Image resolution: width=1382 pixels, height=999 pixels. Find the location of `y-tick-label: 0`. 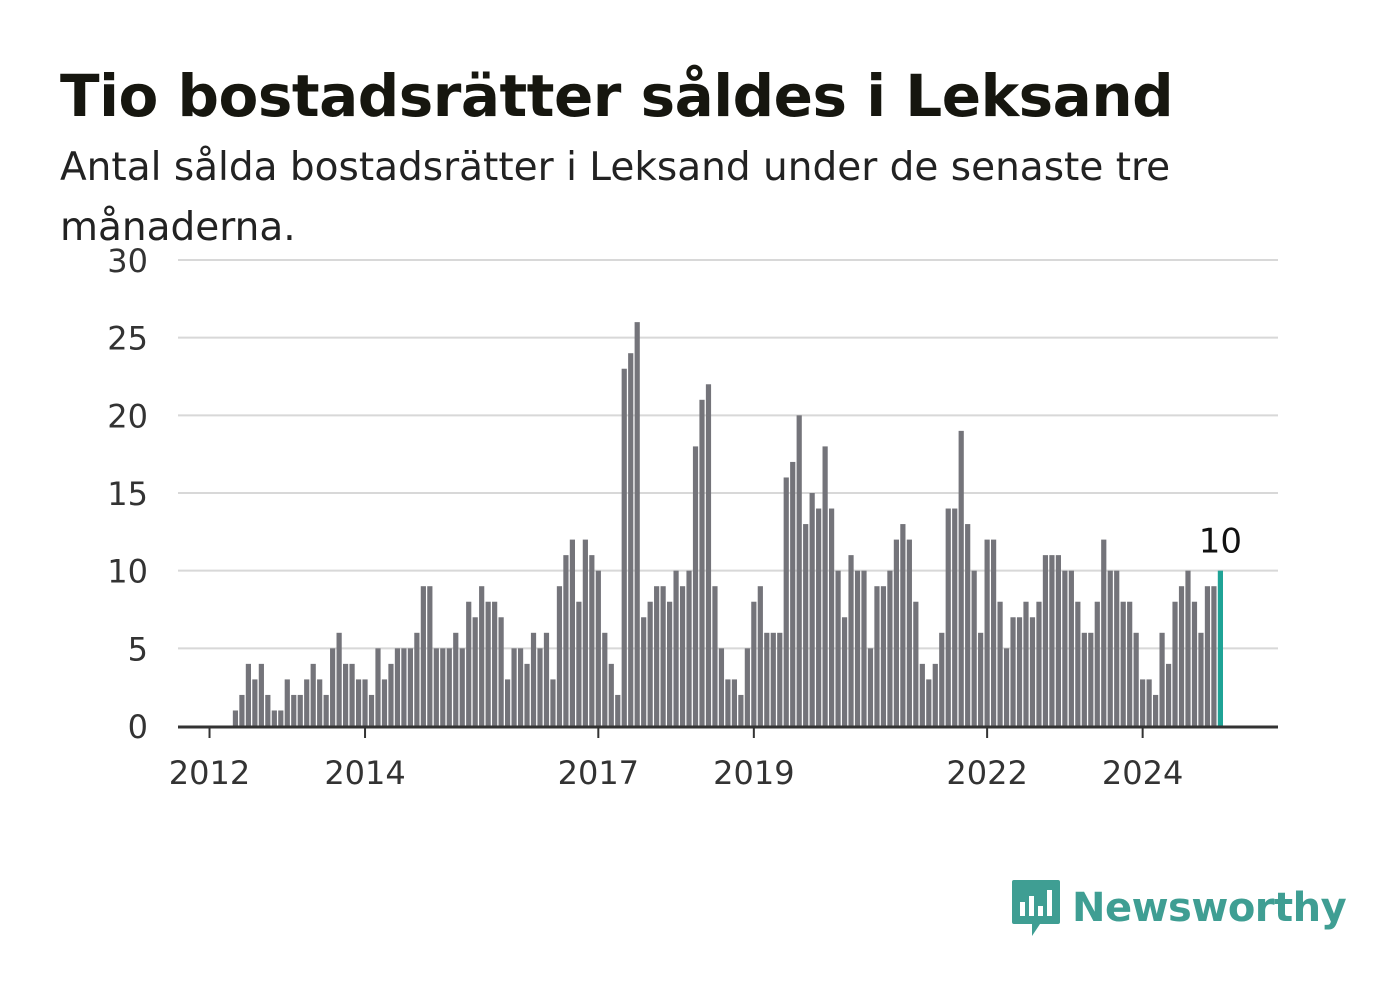

y-tick-label: 0 is located at coordinates (138, 727).